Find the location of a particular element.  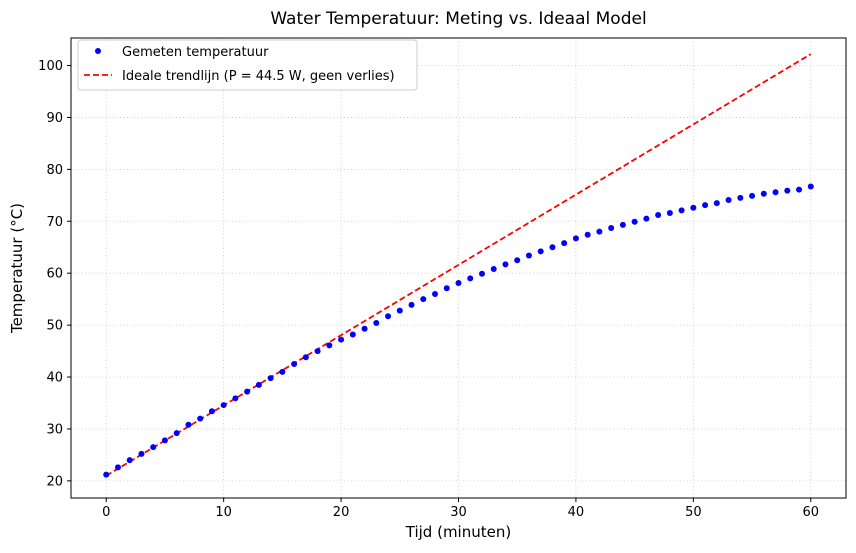

y-tick-label: 60 is located at coordinates (54, 274).